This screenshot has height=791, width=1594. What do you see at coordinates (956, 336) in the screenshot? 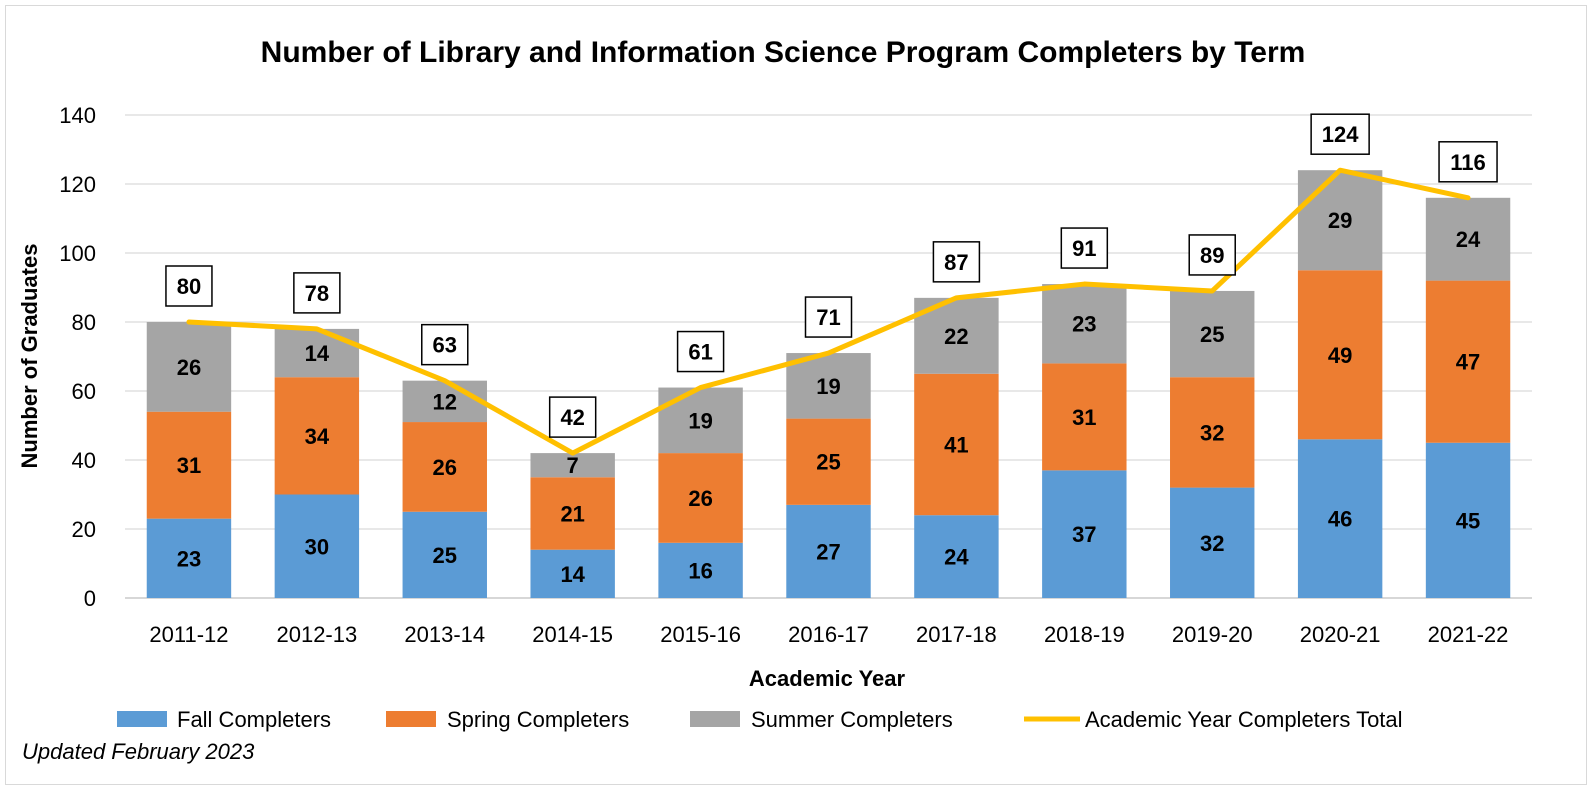
I see `summer-value-label: 22` at bounding box center [956, 336].